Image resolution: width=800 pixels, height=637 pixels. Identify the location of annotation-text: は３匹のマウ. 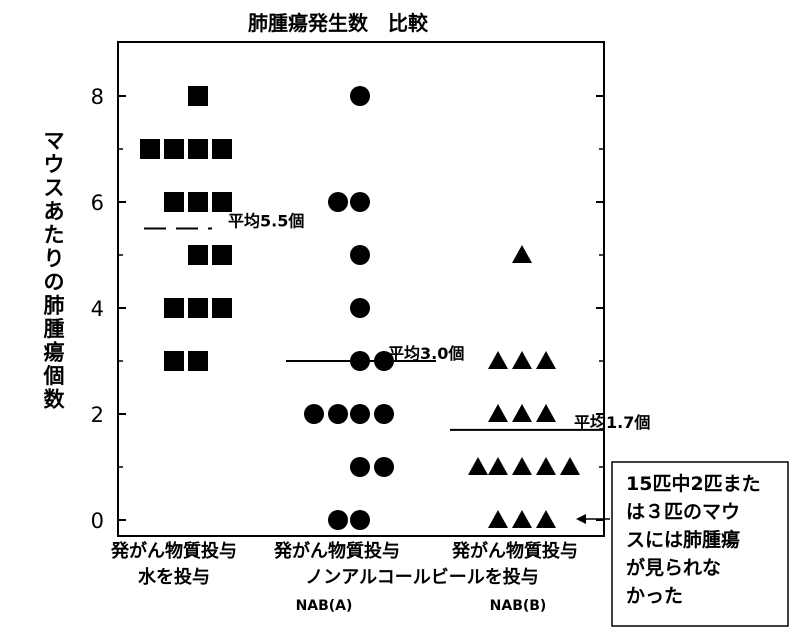
(683, 512).